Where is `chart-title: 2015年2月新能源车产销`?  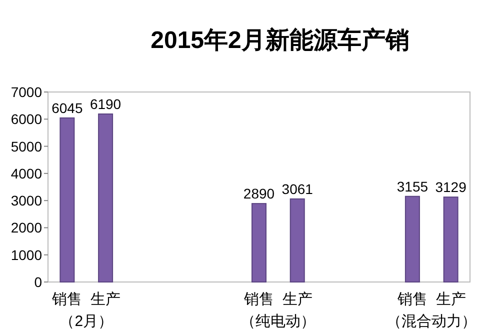
chart-title: 2015年2月新能源车产销 is located at coordinates (280, 40).